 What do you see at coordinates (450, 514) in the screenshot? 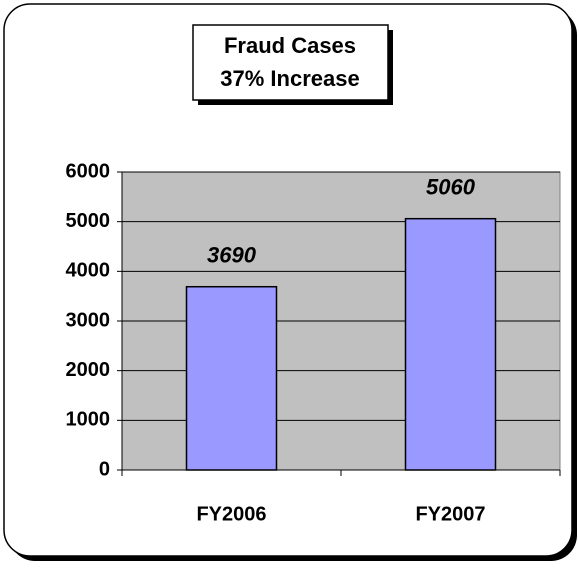
I see `x-tick-label: FY2007` at bounding box center [450, 514].